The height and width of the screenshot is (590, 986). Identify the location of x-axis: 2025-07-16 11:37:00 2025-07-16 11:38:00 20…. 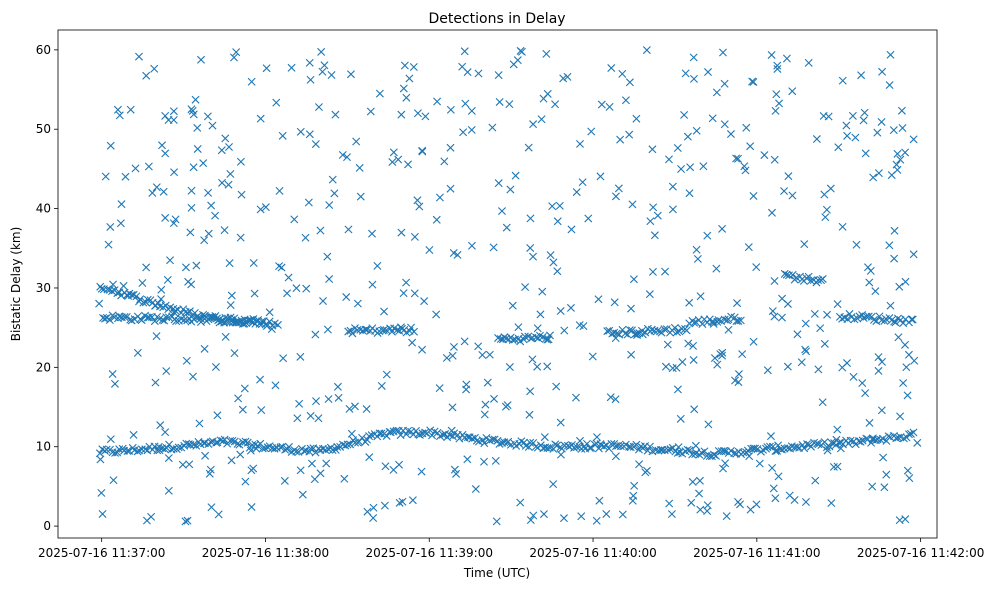
(511, 549).